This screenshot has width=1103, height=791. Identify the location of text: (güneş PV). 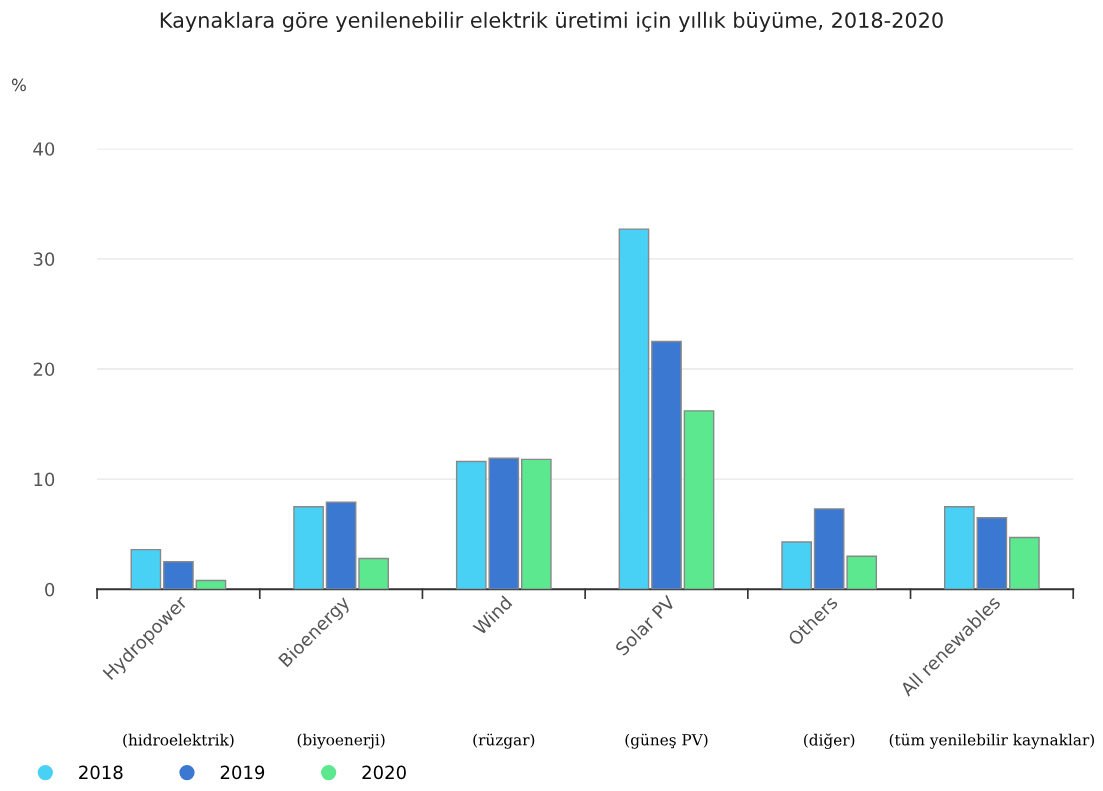
(666, 741).